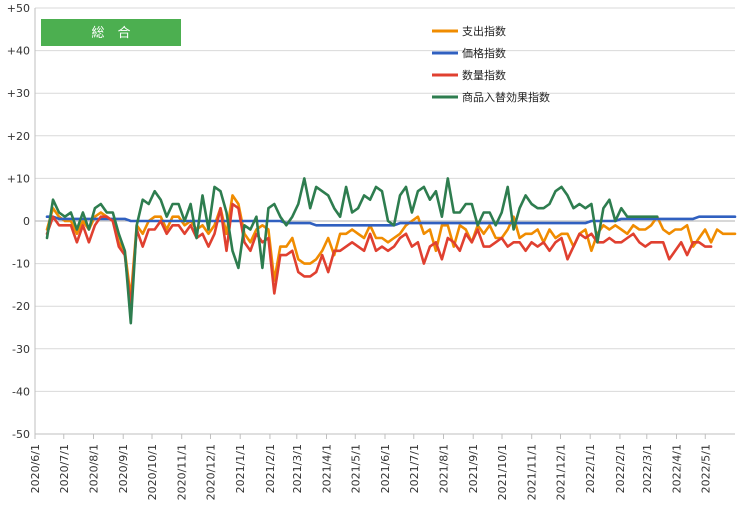  I want to click on x-tick-label: 2021/7/1, so click(414, 468).